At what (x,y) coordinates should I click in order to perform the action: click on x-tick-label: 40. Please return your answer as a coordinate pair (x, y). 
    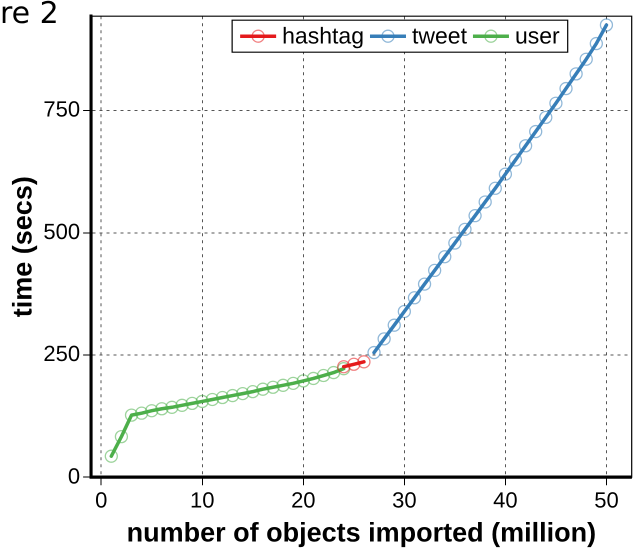
    Looking at the image, I should click on (505, 499).